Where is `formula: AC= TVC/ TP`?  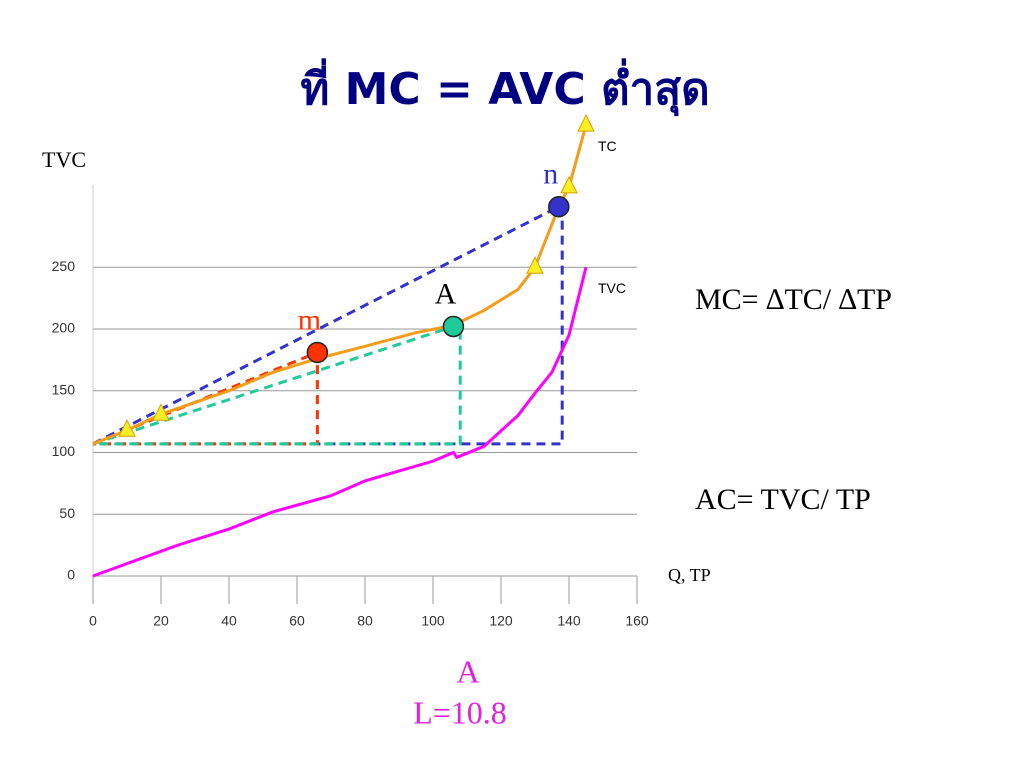
formula: AC= TVC/ TP is located at coordinates (783, 499).